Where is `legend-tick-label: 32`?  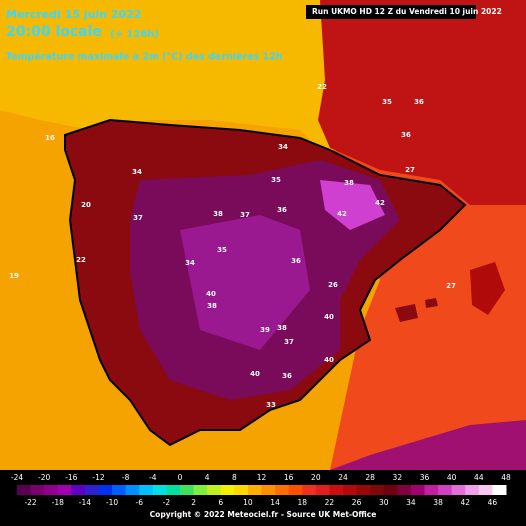
legend-tick-label: 32 is located at coordinates (398, 477).